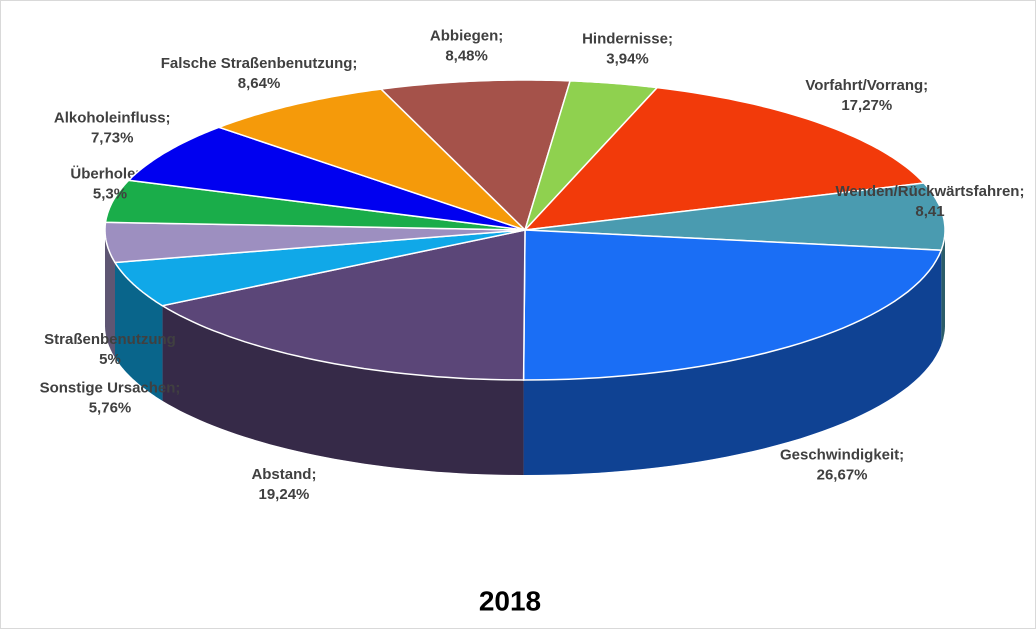 This screenshot has height=629, width=1036. I want to click on category-label: Wenden/Rückwärtsfahren;, so click(930, 191).